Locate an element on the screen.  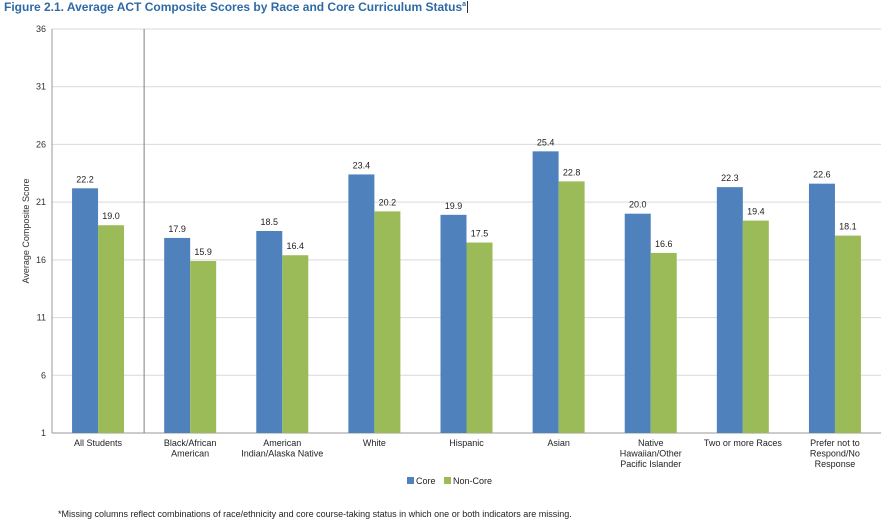
y-tick-label: 1 is located at coordinates (43, 433).